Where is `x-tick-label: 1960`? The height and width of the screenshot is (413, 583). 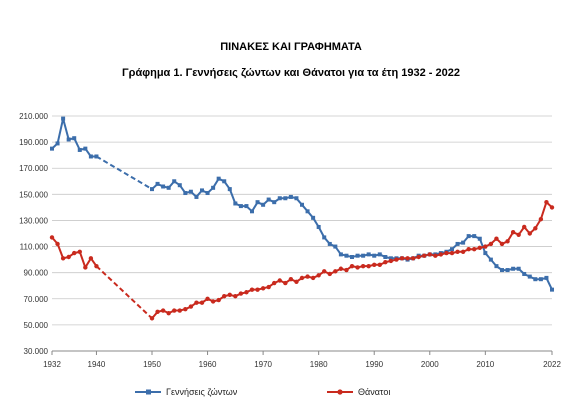
x-tick-label: 1960 is located at coordinates (208, 364).